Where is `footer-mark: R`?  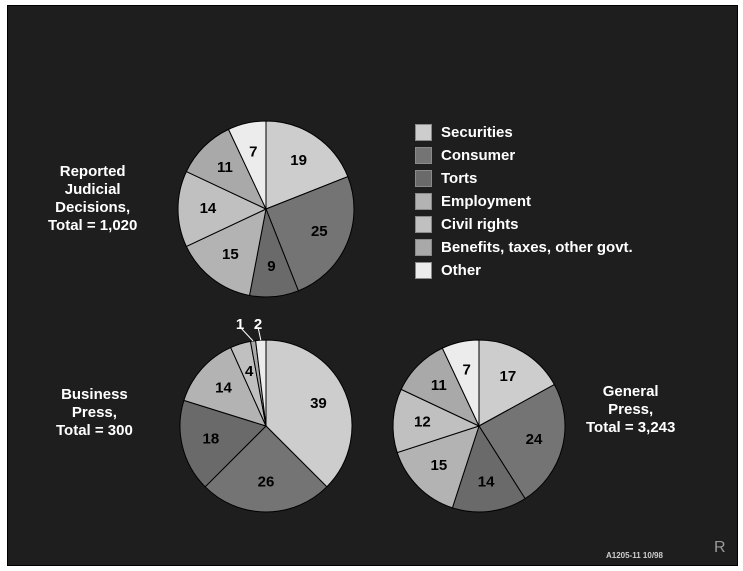
footer-mark: R is located at coordinates (720, 547).